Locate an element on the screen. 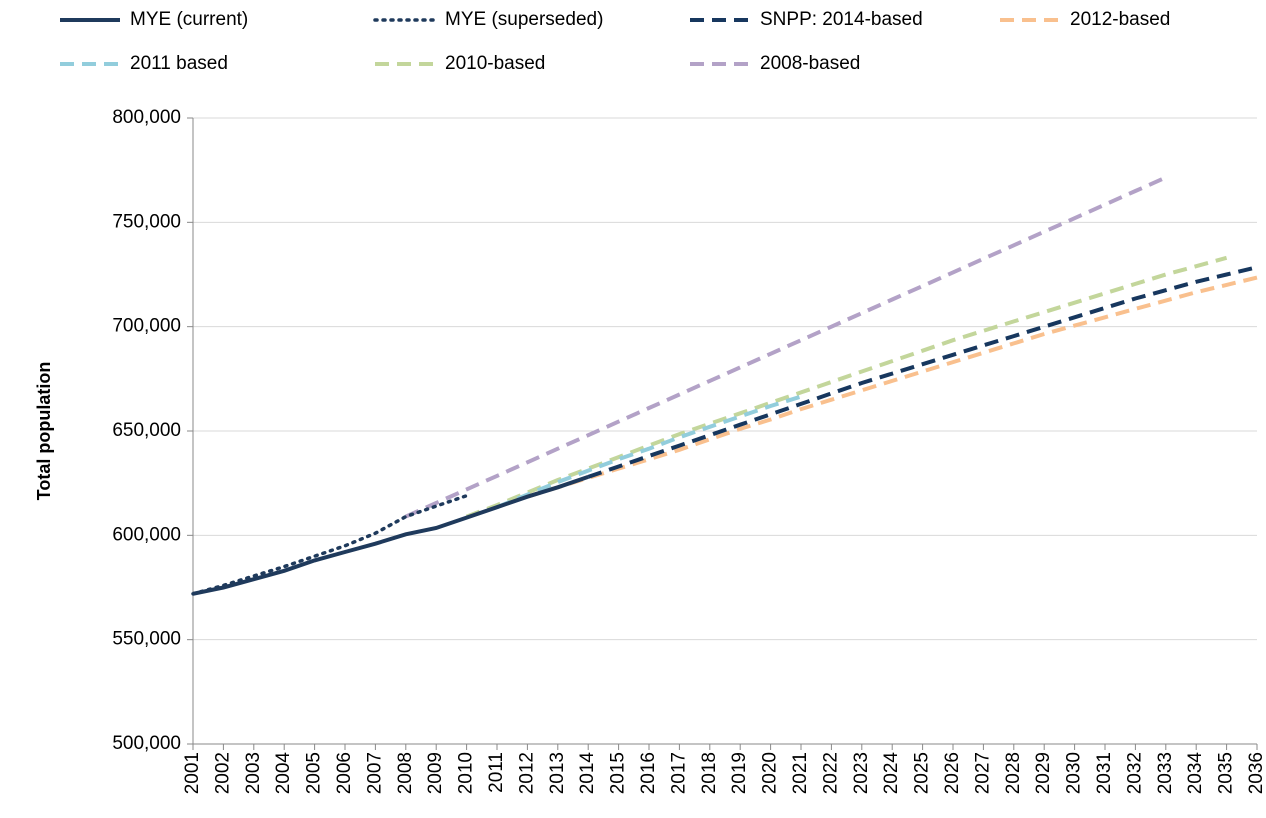  x-tick-label: 2029 is located at coordinates (1043, 773).